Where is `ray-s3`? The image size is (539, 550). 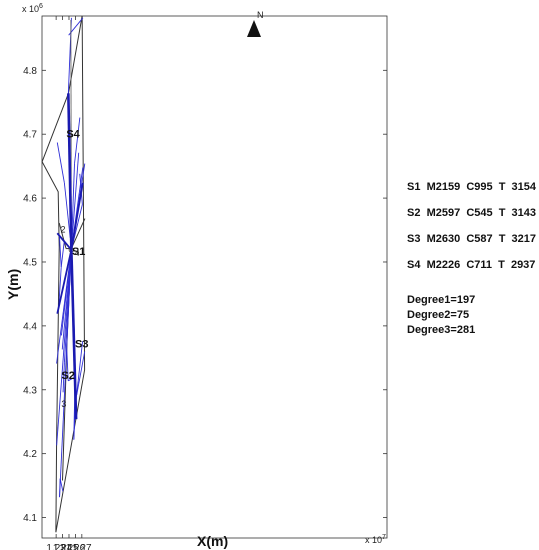
ray-s3 is located at coordinates (74, 334).